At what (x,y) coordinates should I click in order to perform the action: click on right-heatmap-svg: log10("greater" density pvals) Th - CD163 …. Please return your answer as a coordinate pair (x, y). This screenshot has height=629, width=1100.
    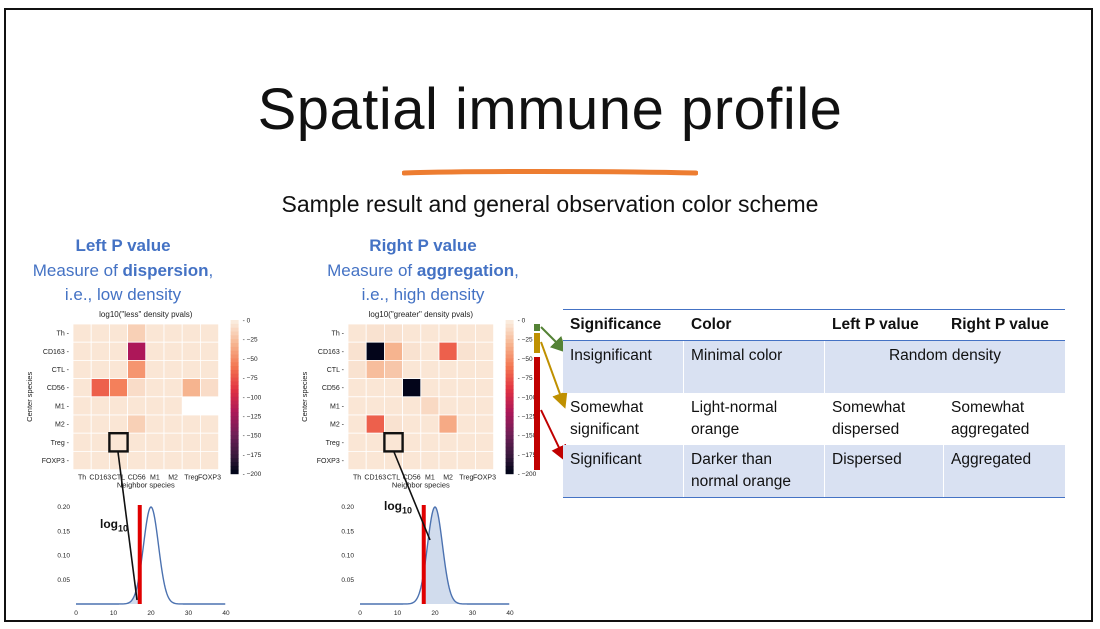
    Looking at the image, I should click on (418, 400).